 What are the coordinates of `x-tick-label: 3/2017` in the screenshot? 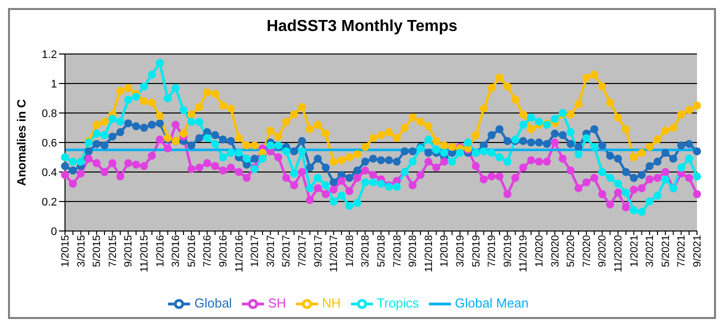 It's located at (270, 251).